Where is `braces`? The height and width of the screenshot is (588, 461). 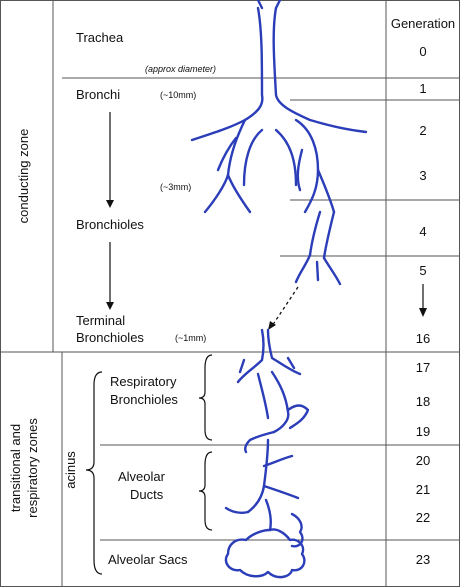
braces is located at coordinates (149, 464).